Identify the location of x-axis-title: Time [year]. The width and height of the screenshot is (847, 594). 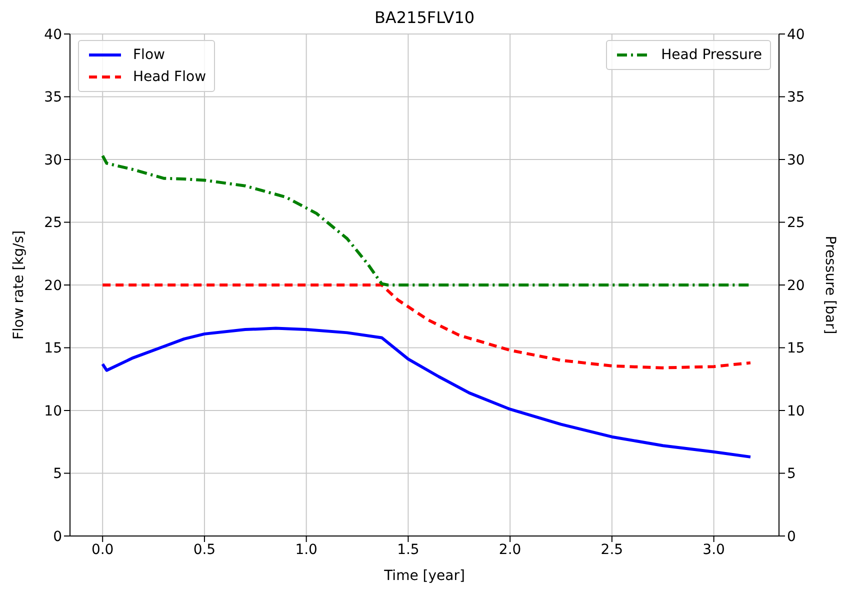
(424, 576).